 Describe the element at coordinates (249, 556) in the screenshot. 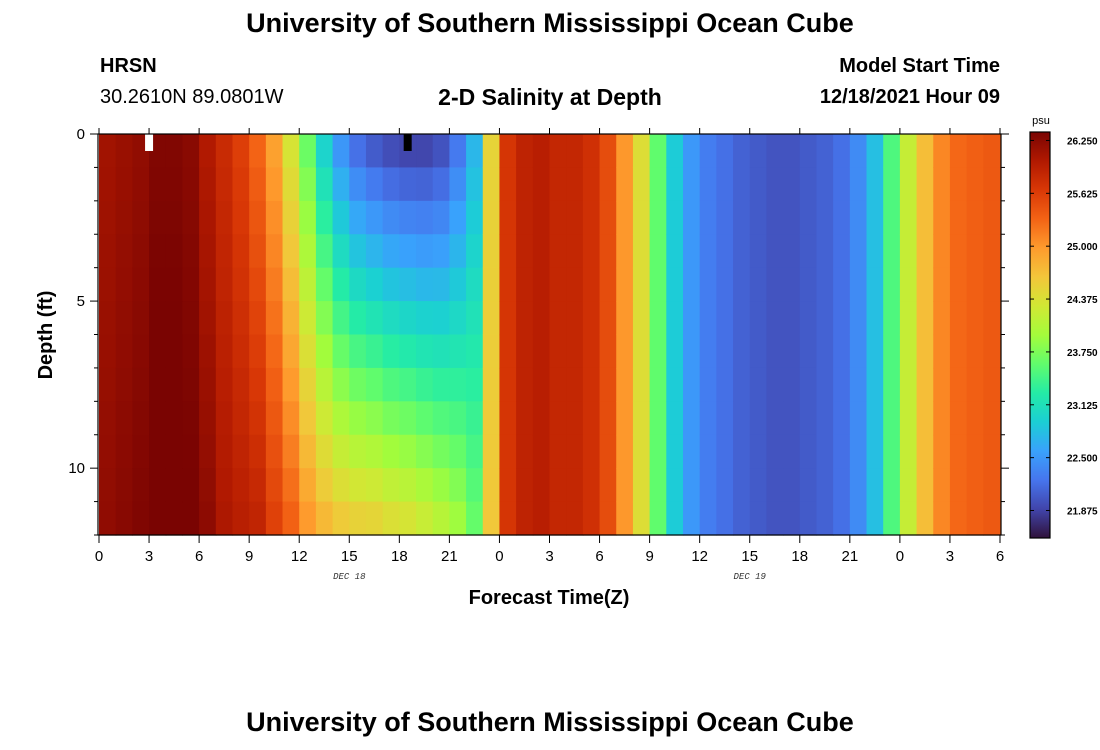

I see `x-tick-label: 9` at that location.